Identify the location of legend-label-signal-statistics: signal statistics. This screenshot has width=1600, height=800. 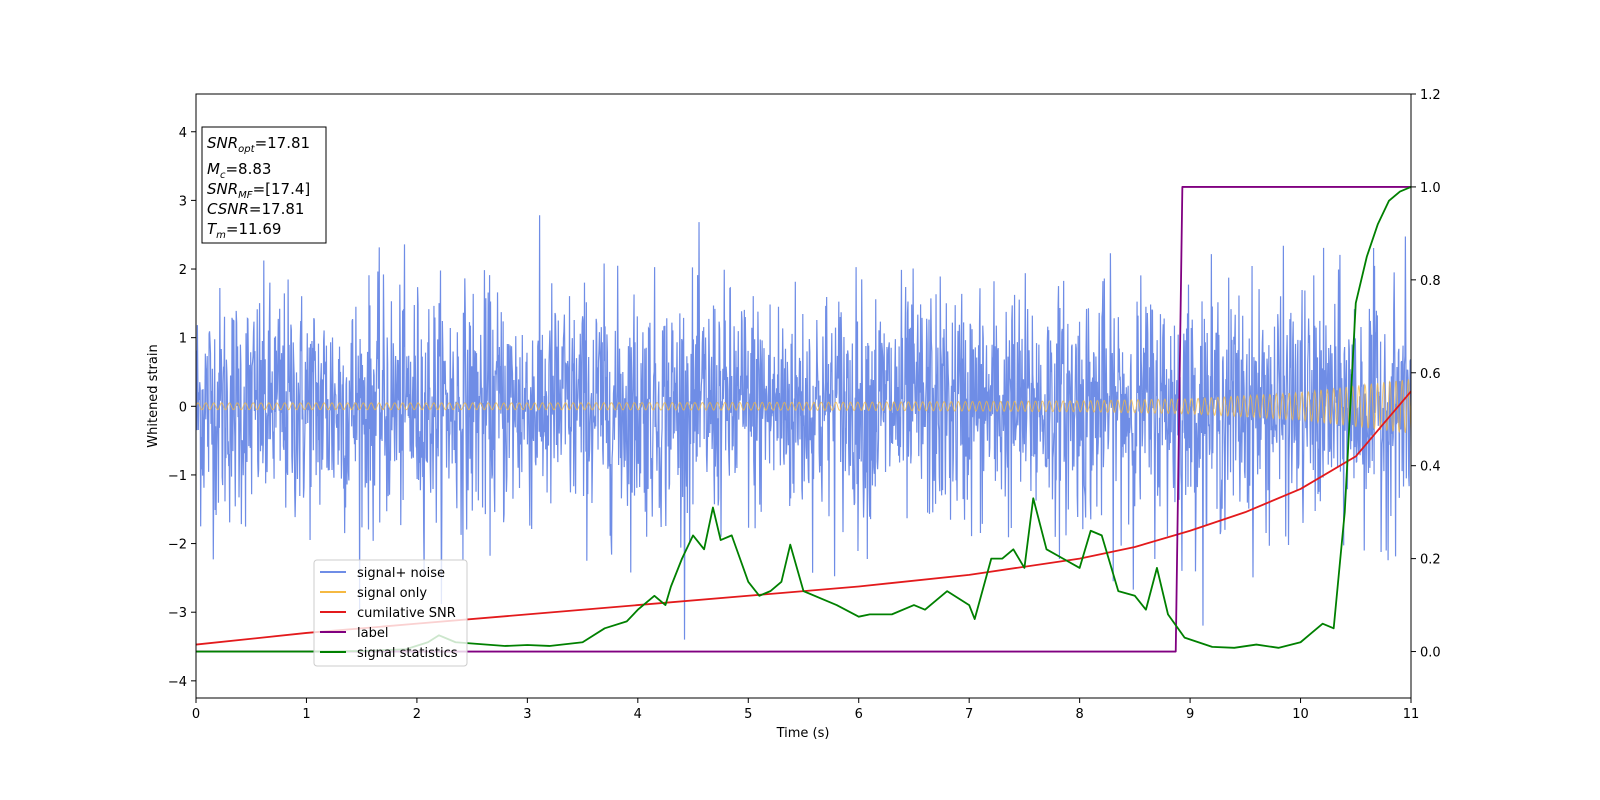
(407, 653).